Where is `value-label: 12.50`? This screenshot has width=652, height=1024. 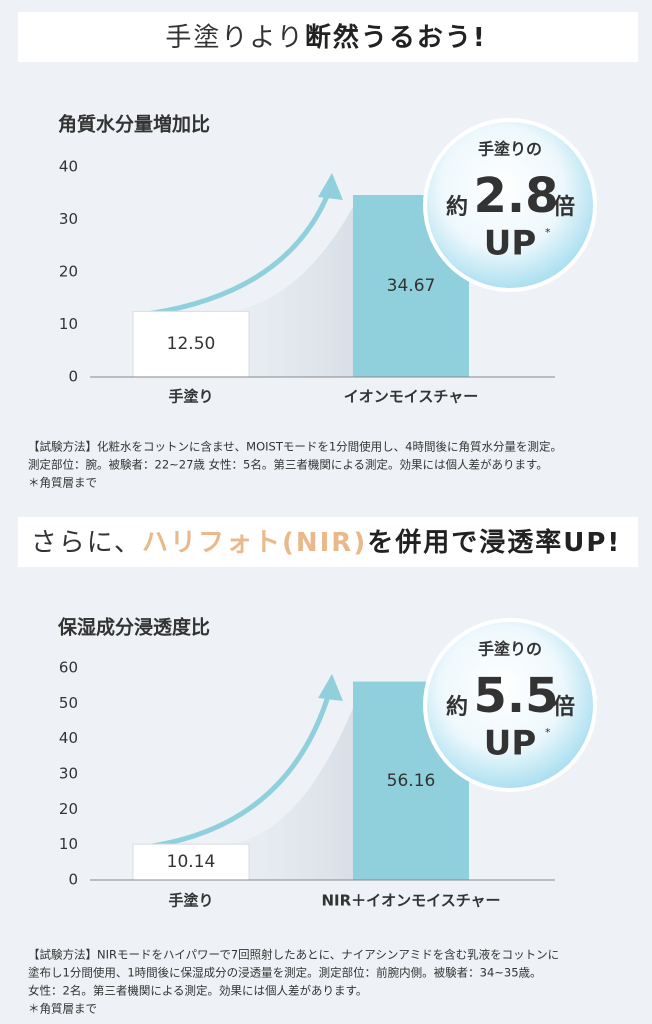
value-label: 12.50 is located at coordinates (191, 344).